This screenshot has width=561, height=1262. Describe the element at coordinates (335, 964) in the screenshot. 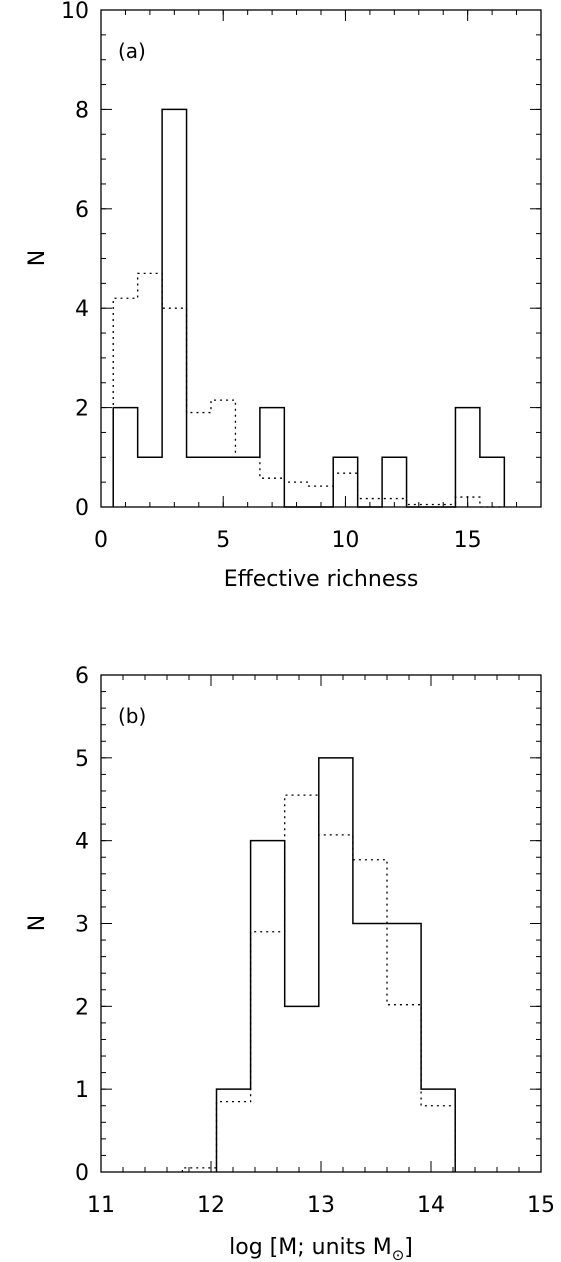

I see `solid-histogram-series` at that location.